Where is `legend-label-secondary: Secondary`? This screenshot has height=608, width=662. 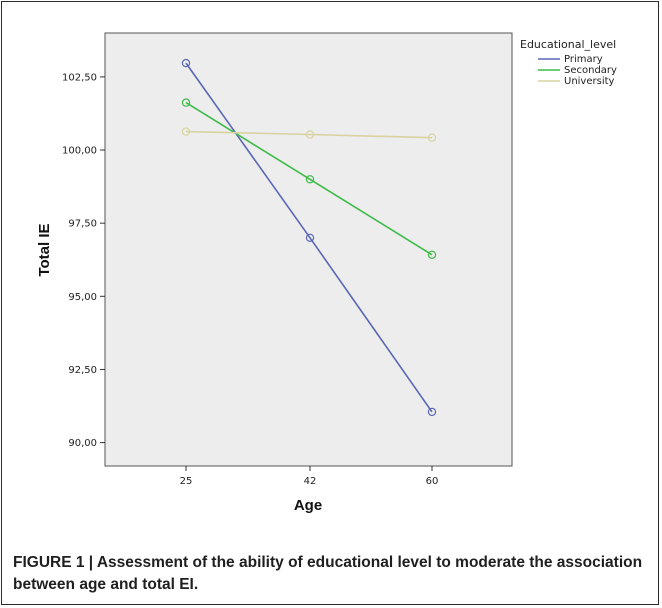
legend-label-secondary: Secondary is located at coordinates (590, 70).